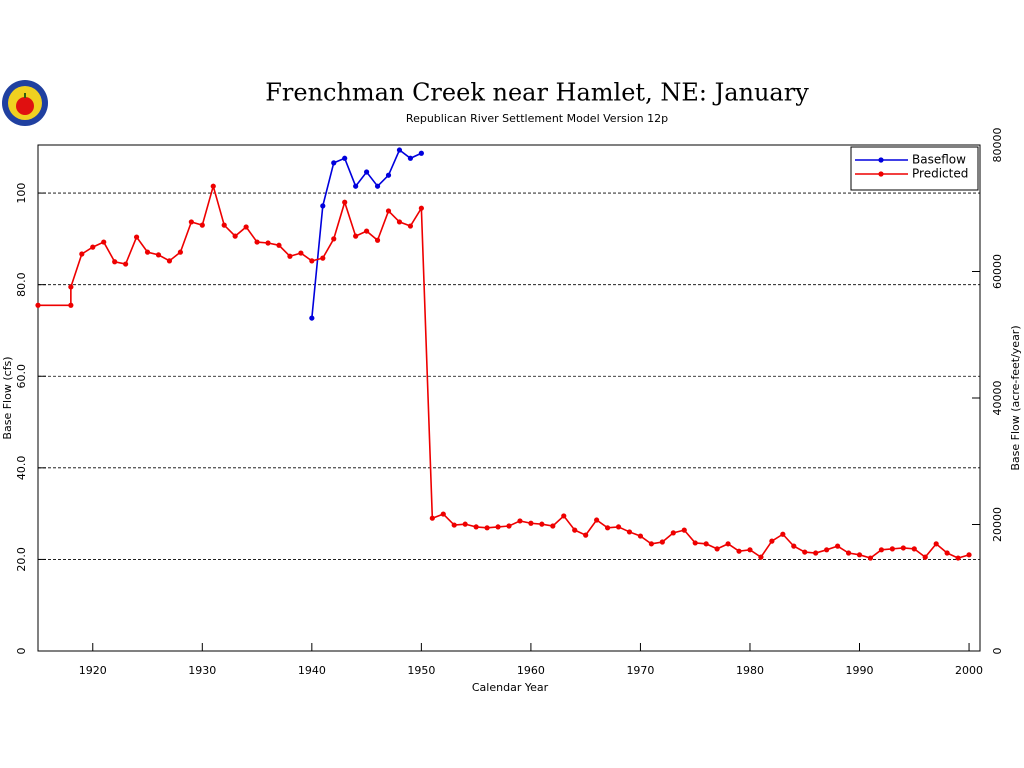 This screenshot has width=1024, height=768. Describe the element at coordinates (21, 376) in the screenshot. I see `y-tick-label: 60.0` at that location.